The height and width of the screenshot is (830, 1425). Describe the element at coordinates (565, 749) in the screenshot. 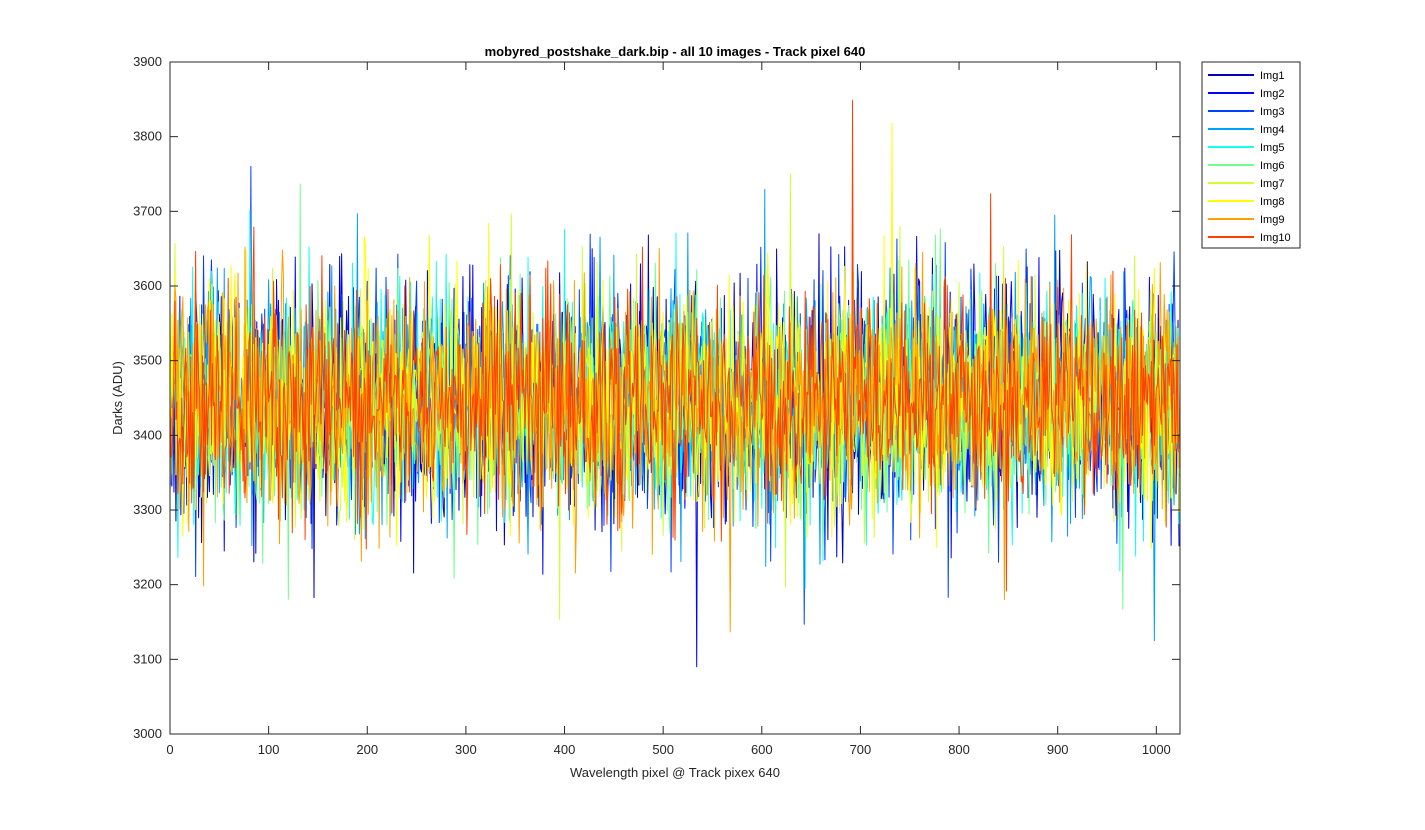

I see `x-tick-label: 400` at that location.